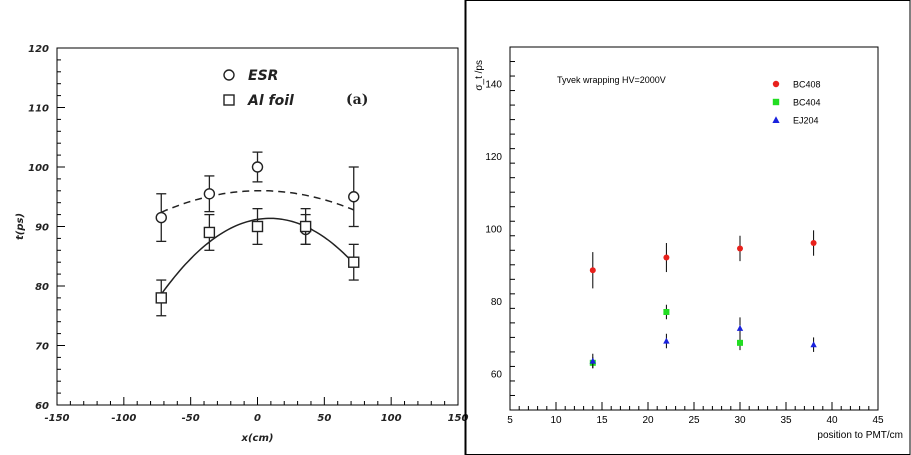  I want to click on right-annotation: Tyvek wrapping HV=2000V, so click(611, 80).